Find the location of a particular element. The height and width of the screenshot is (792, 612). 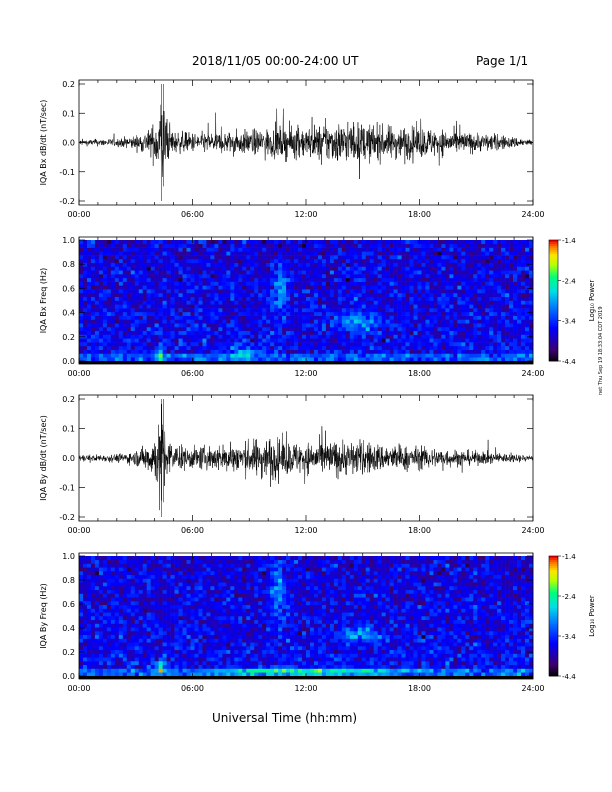

colorbar-tick-label: -2.4 is located at coordinates (569, 281).